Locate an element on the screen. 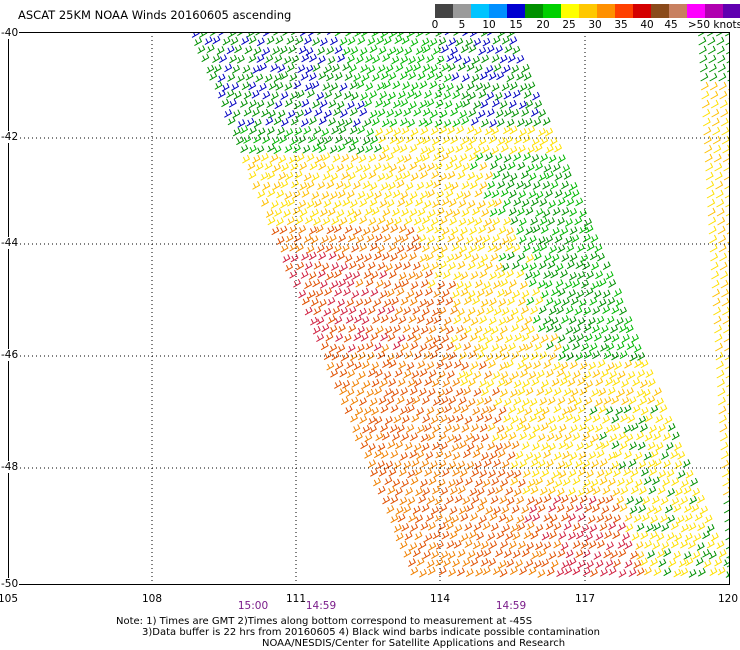 Image resolution: width=740 pixels, height=650 pixels. legend-color-swatch is located at coordinates (480, 11).